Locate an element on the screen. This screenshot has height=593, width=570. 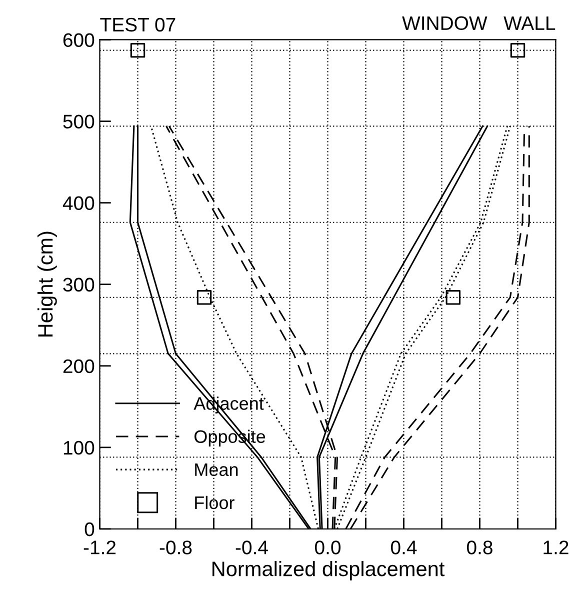
legend-label: Mean is located at coordinates (216, 469).